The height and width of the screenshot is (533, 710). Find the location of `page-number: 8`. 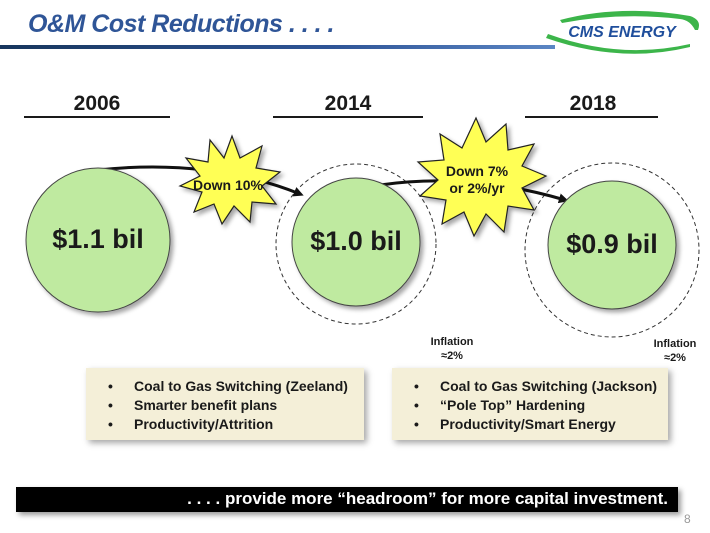

page-number: 8 is located at coordinates (687, 519).